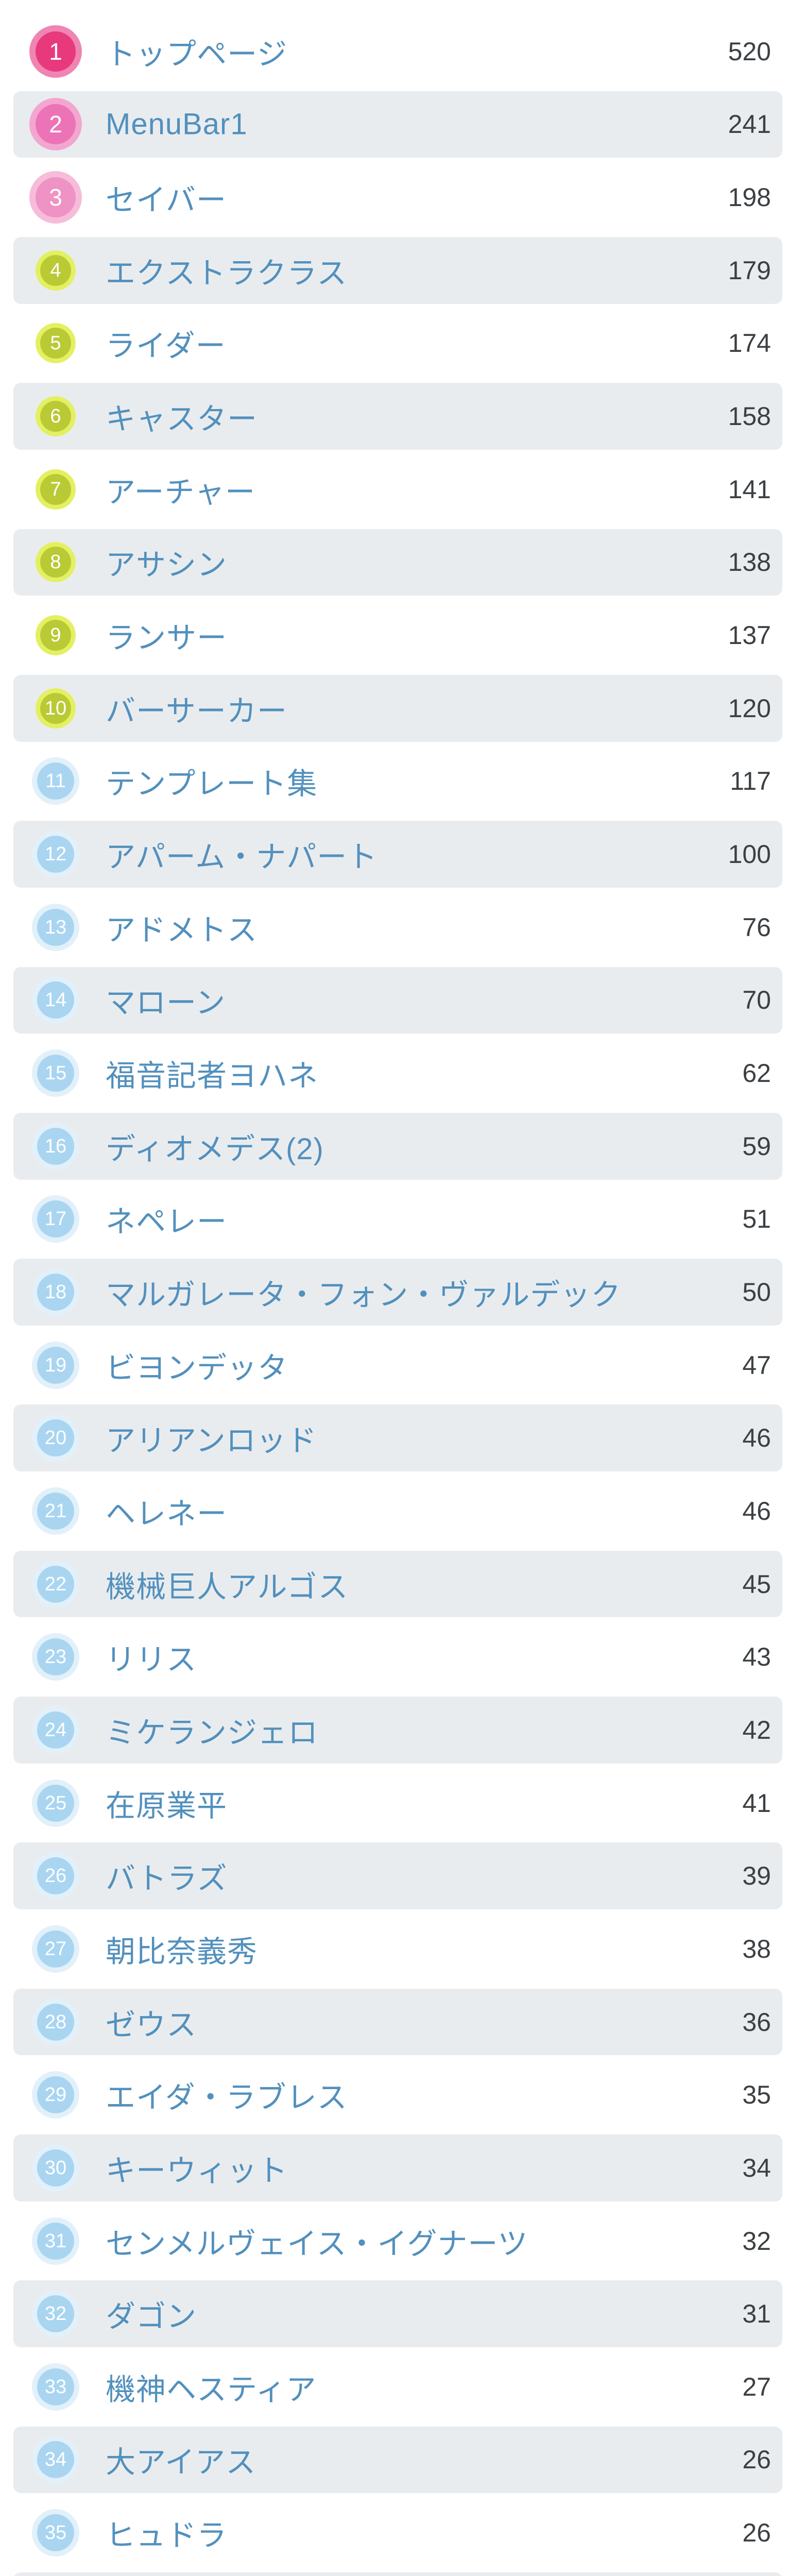 The width and height of the screenshot is (805, 2576). I want to click on page-link: キャスター, so click(182, 419).